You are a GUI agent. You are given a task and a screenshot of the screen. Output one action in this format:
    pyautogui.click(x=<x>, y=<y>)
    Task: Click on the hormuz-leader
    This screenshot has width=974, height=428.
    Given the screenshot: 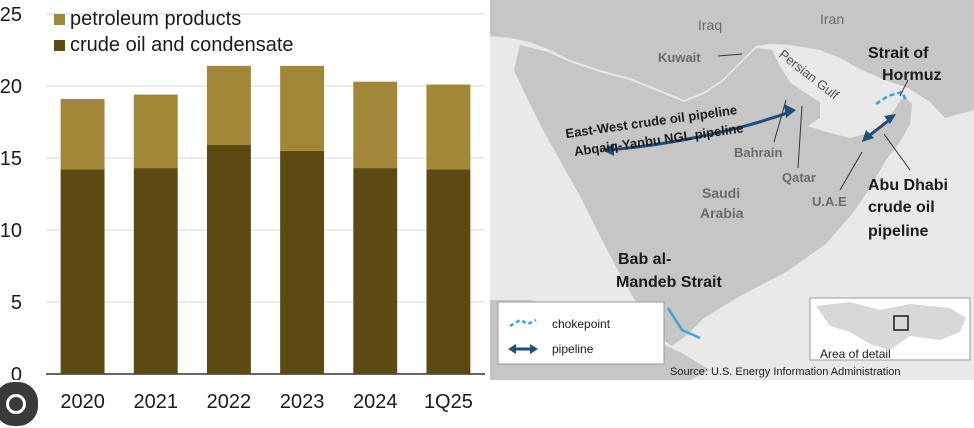 What is the action you would take?
    pyautogui.click(x=904, y=88)
    